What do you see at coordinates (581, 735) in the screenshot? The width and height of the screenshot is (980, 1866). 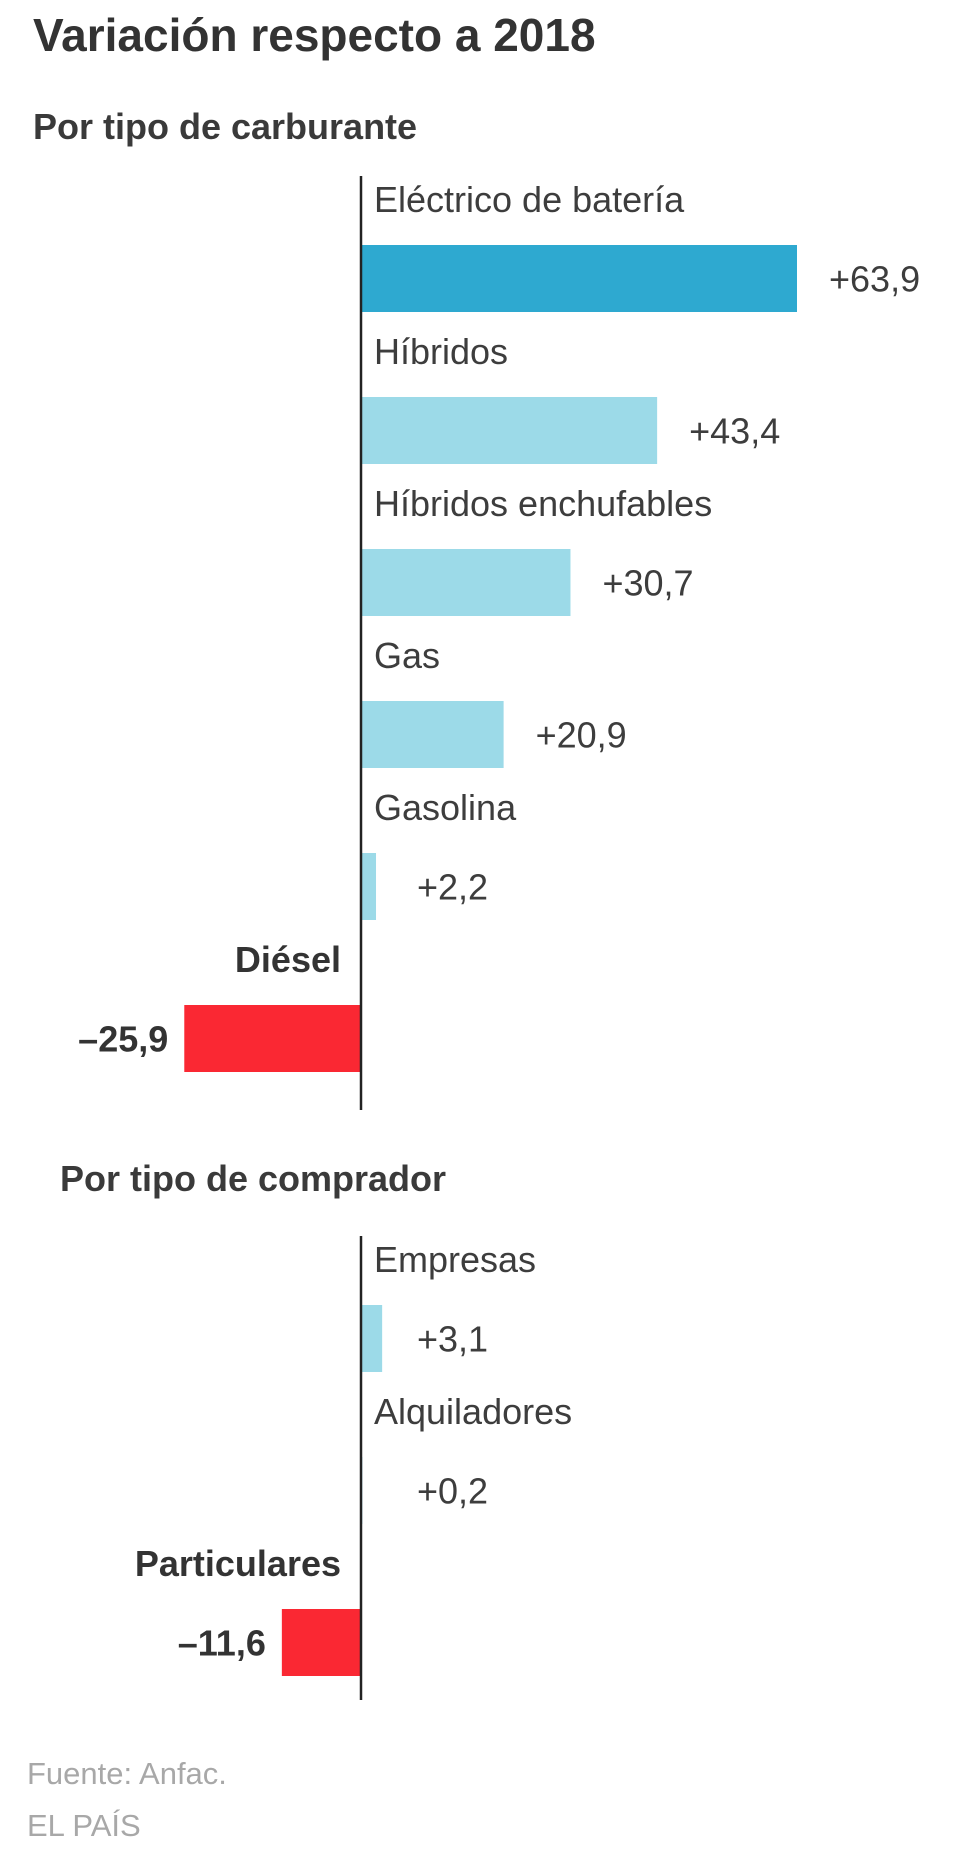 I see `value-label-gas: +20,9` at bounding box center [581, 735].